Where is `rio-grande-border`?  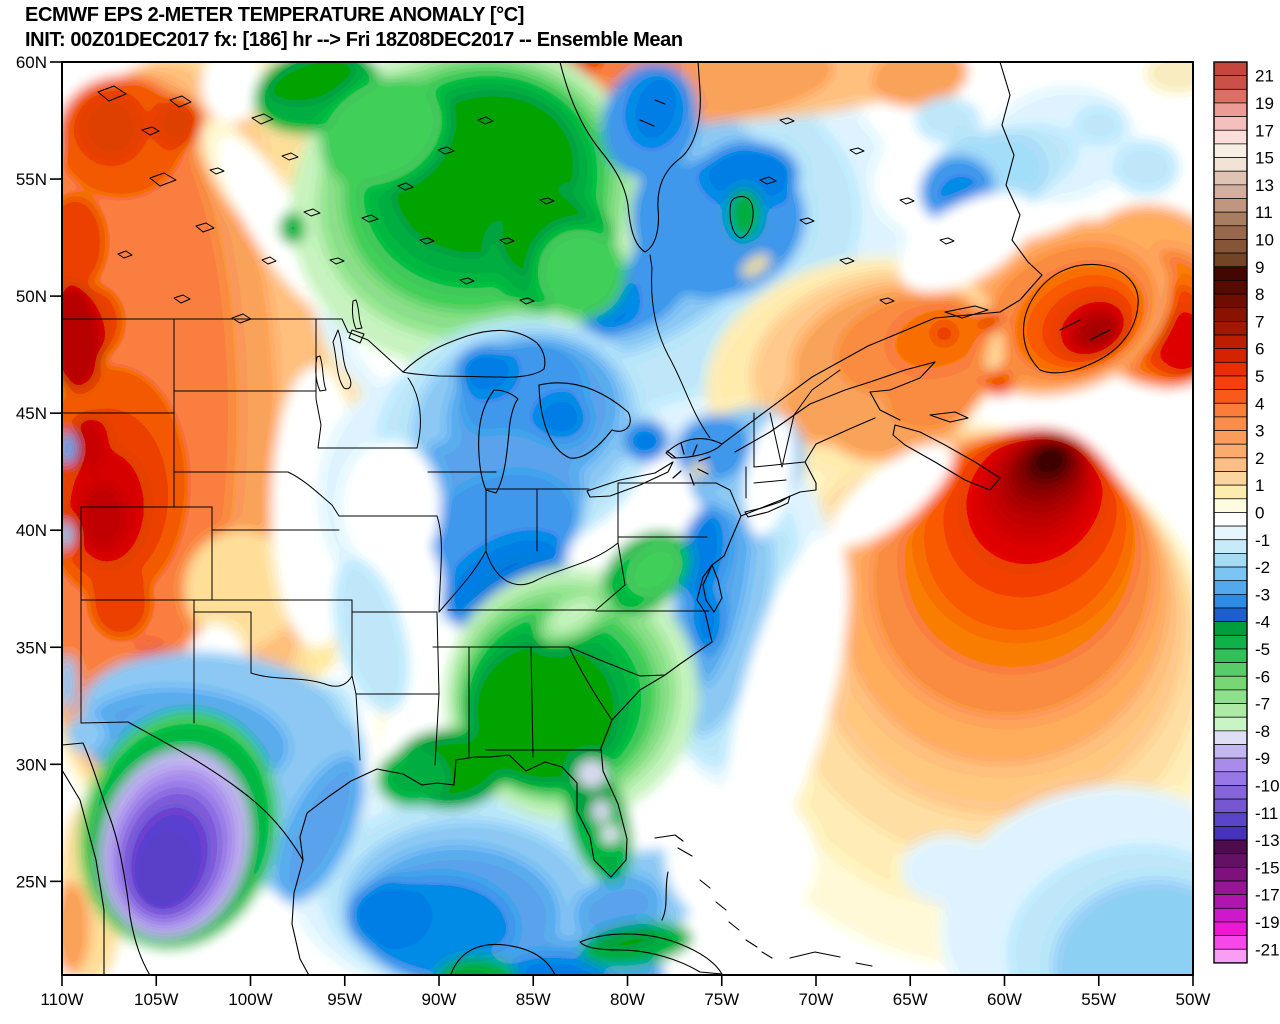
rio-grande-border is located at coordinates (215, 791).